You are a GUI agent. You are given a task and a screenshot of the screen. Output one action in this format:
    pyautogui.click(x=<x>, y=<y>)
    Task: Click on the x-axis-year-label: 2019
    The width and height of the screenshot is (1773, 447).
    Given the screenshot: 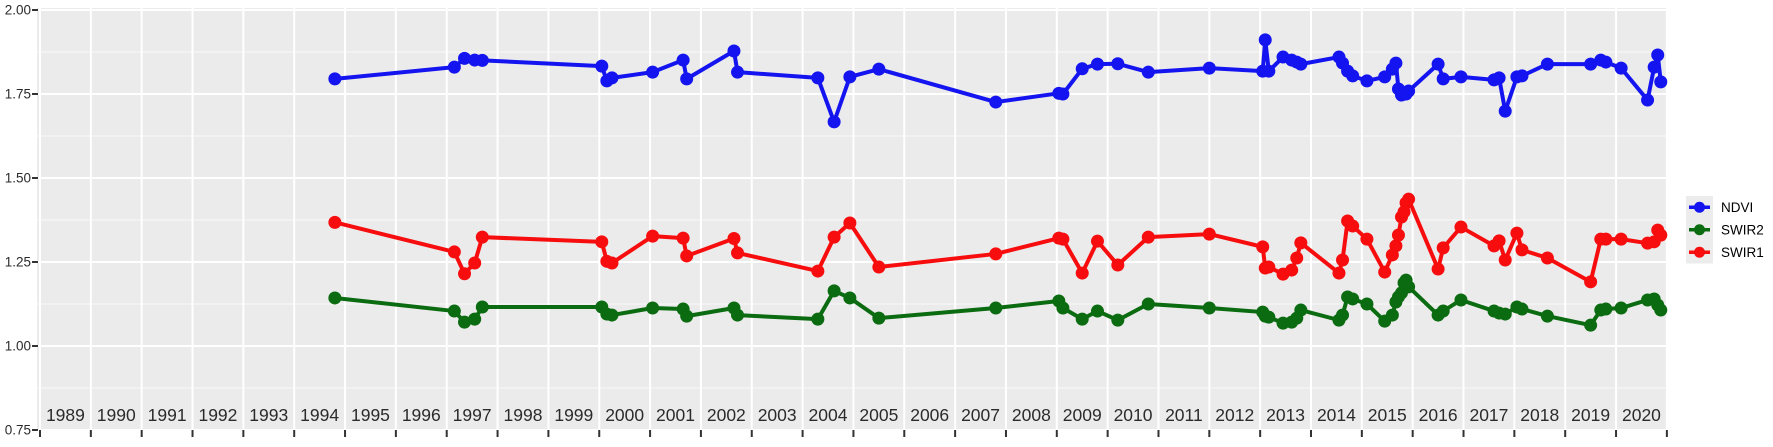 What is the action you would take?
    pyautogui.click(x=1590, y=415)
    